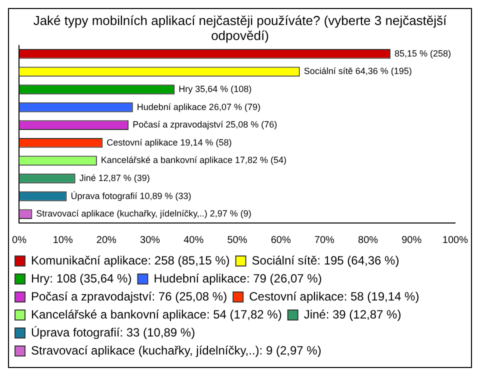 Image resolution: width=480 pixels, height=380 pixels. I want to click on x-tick-label: 100%, so click(455, 240).